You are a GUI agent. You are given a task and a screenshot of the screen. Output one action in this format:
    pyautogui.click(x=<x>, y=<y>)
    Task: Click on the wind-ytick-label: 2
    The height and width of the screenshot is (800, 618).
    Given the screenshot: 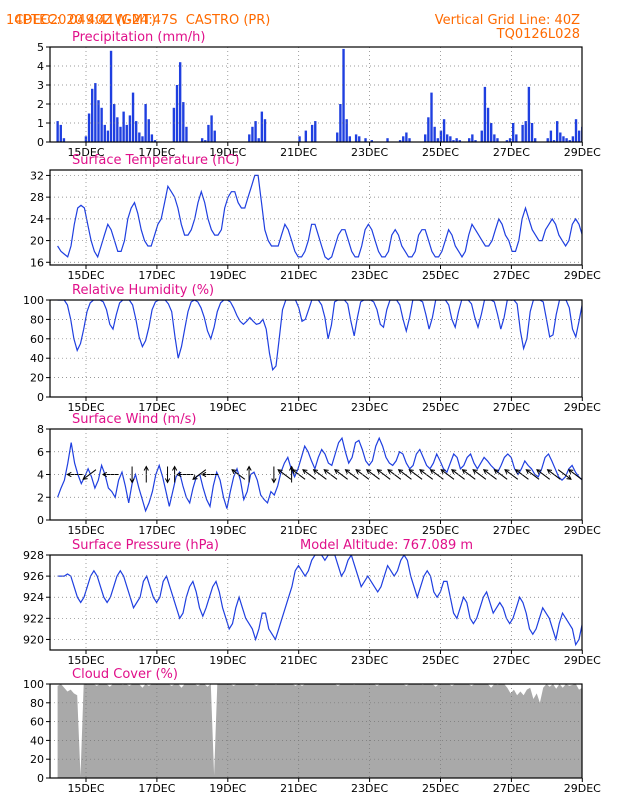 What is the action you would take?
    pyautogui.click(x=40, y=497)
    